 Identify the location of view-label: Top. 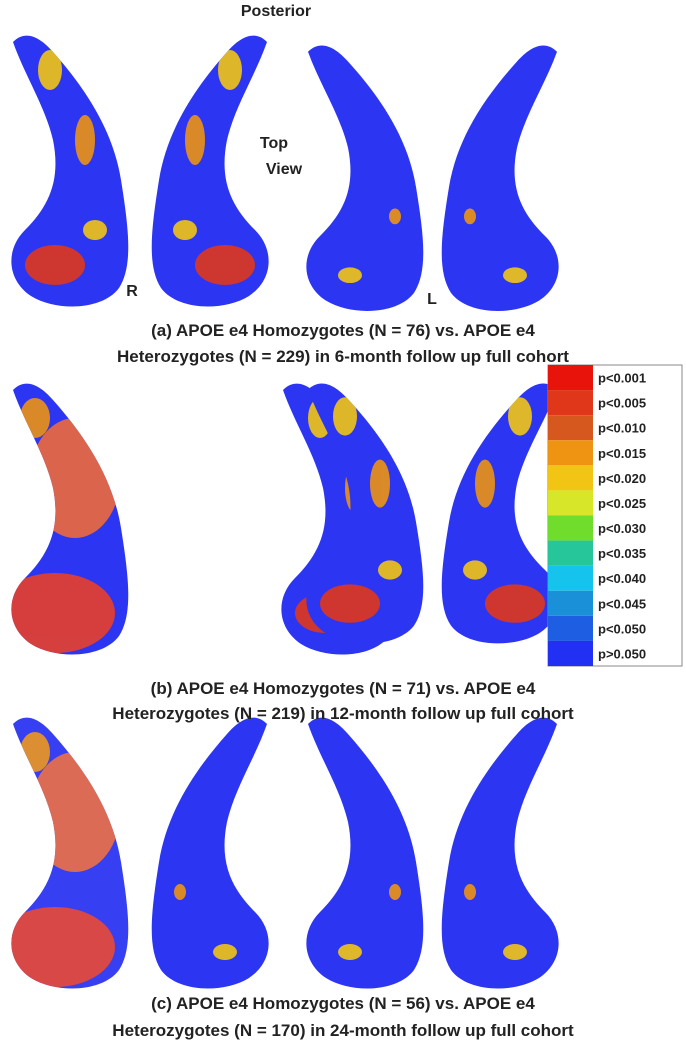
(274, 143).